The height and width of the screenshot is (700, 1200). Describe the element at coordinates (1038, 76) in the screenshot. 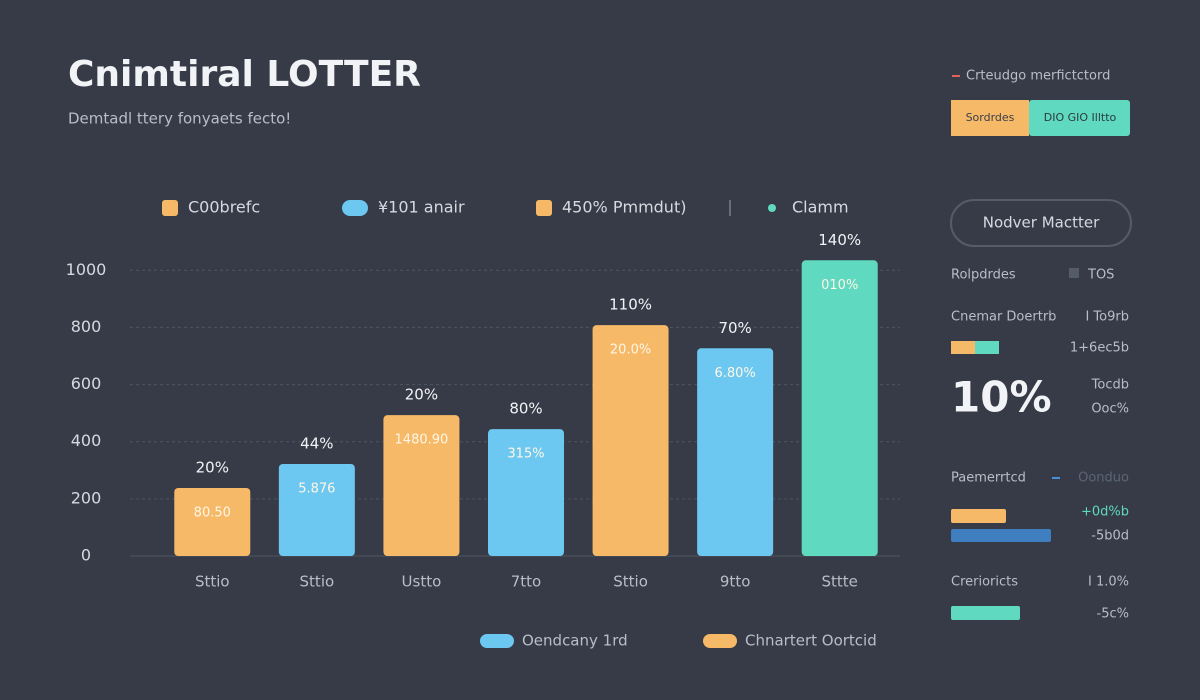

I see `panel-heading: Crteudgo merfictctord` at that location.